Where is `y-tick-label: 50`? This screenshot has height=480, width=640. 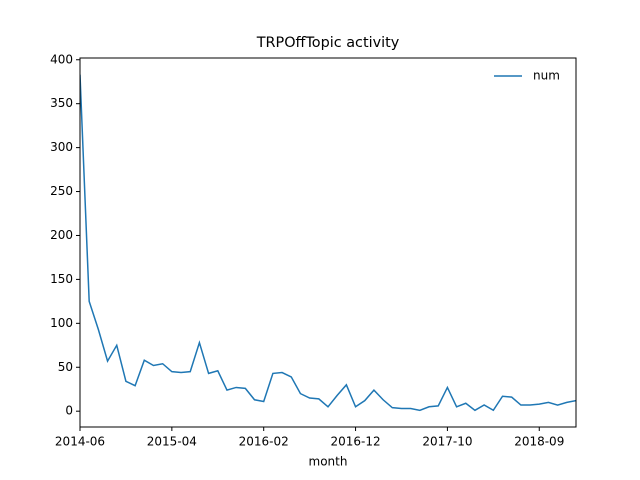 y-tick-label: 50 is located at coordinates (65, 367).